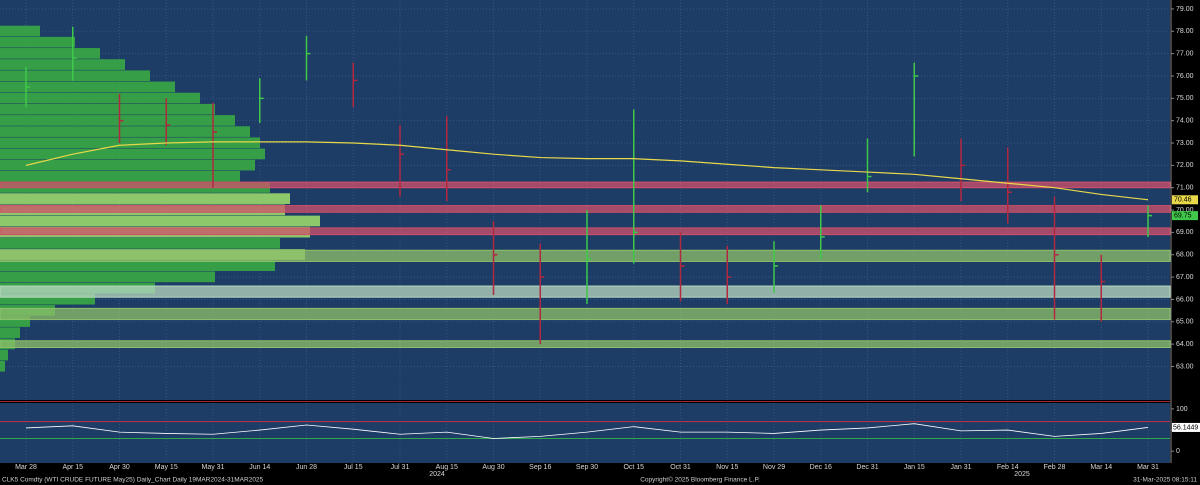  I want to click on footer-center: Copyright© 2025 Bloomberg Finance L.P., so click(700, 480).